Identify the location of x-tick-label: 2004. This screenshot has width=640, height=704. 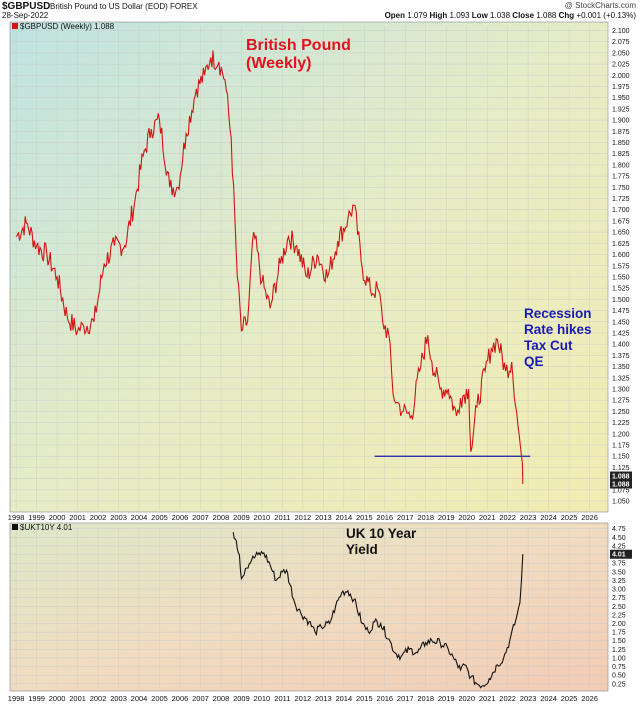
(139, 698).